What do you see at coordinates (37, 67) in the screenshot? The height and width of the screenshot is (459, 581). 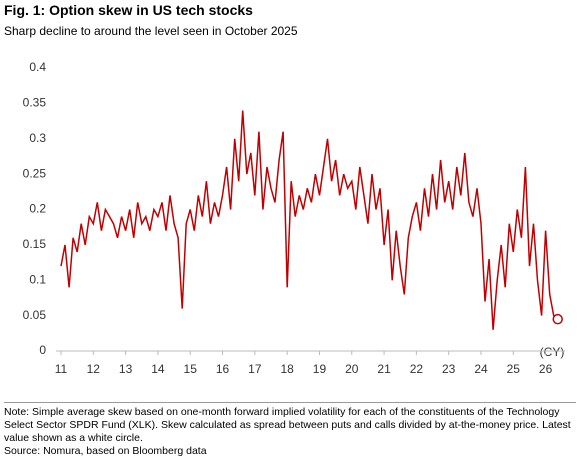 I see `y-tick-label: 0.4` at bounding box center [37, 67].